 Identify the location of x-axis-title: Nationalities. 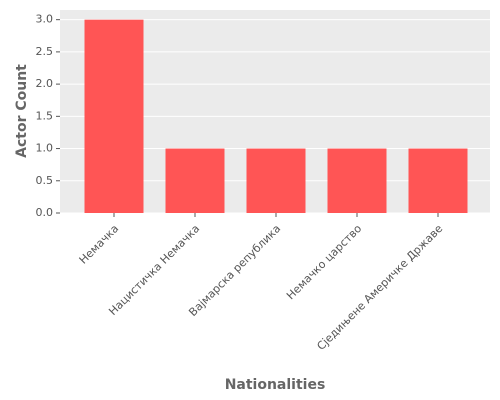
(275, 385).